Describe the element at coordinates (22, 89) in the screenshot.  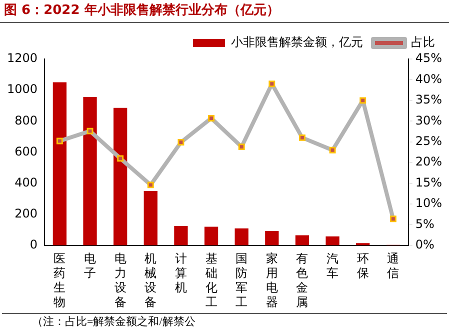
I see `y-tick-label: 1000` at that location.